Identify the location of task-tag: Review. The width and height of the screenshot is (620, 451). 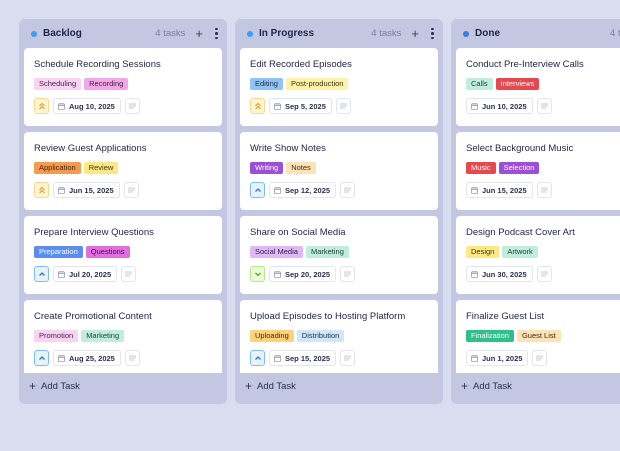
(101, 168).